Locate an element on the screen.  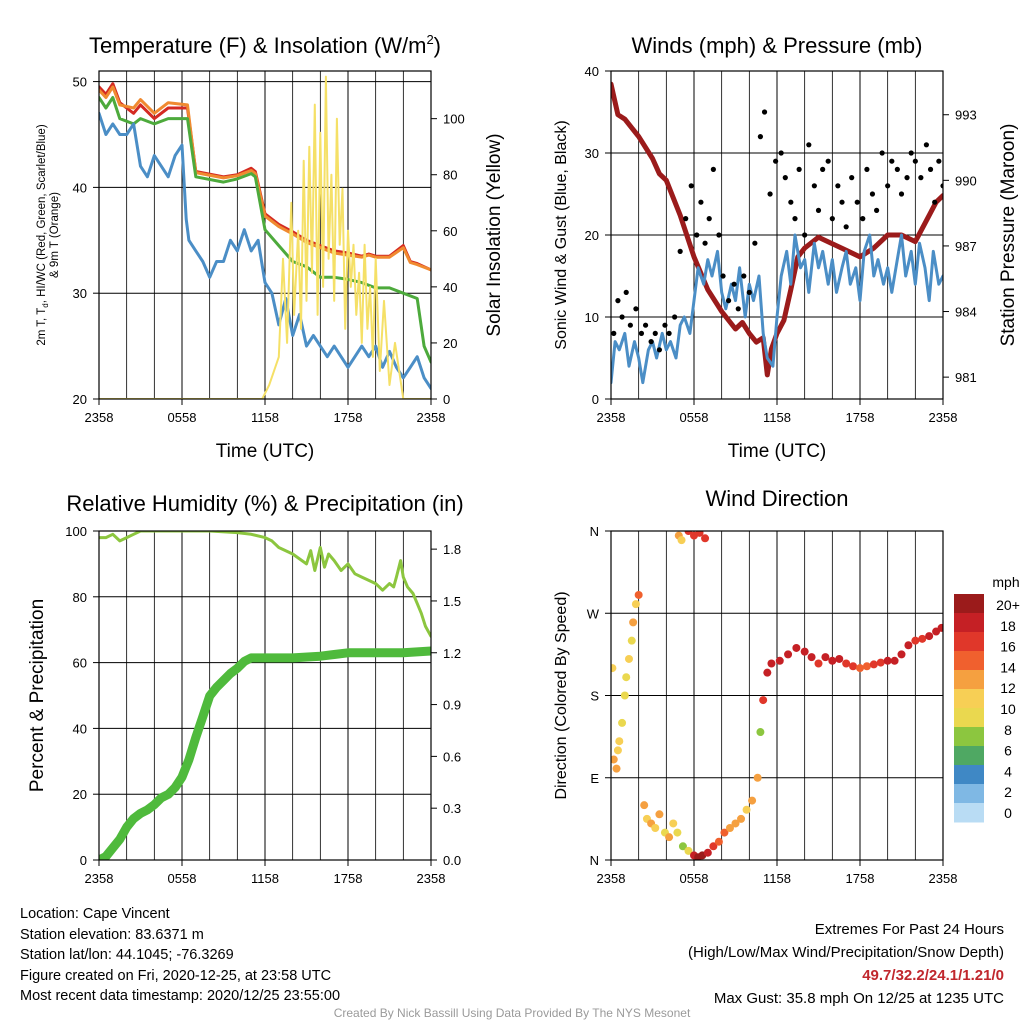
colorbar-label: 16 is located at coordinates (1008, 647).